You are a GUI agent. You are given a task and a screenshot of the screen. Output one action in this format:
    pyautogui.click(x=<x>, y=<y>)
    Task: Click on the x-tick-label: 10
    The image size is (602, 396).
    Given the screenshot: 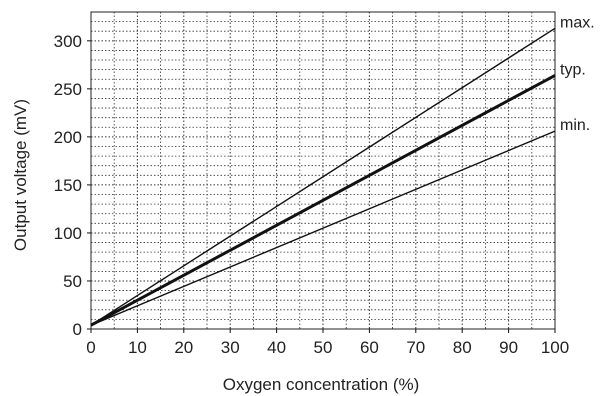 What is the action you would take?
    pyautogui.click(x=137, y=347)
    